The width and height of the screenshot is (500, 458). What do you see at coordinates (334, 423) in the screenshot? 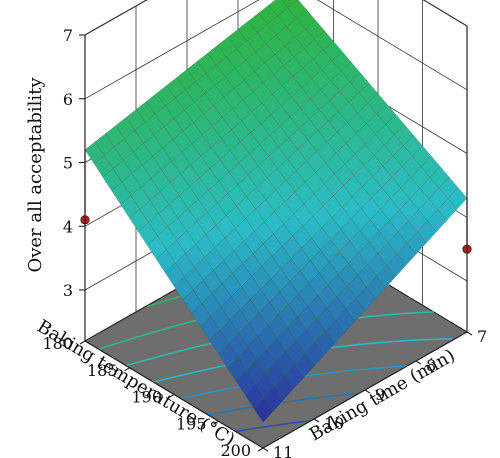
I see `time-tick-label: 10` at bounding box center [334, 423].